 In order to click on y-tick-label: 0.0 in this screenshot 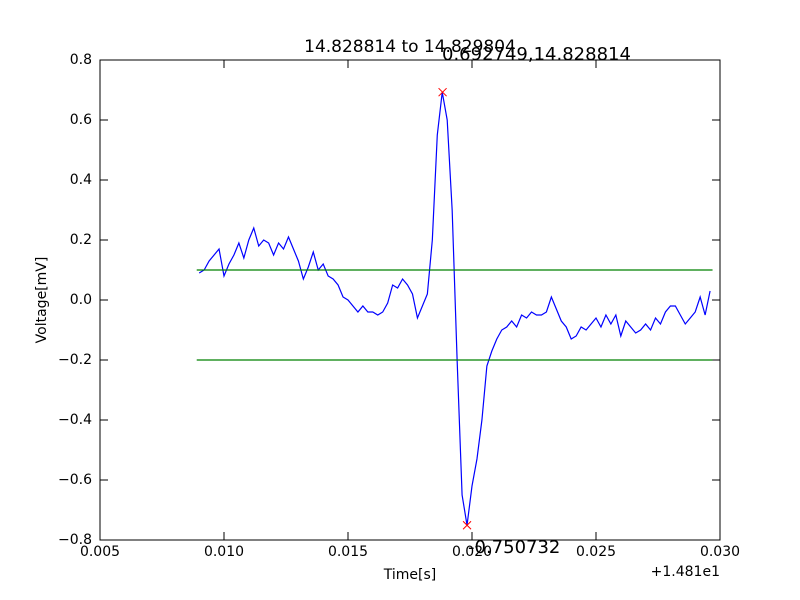, I will do `click(81, 300)`.